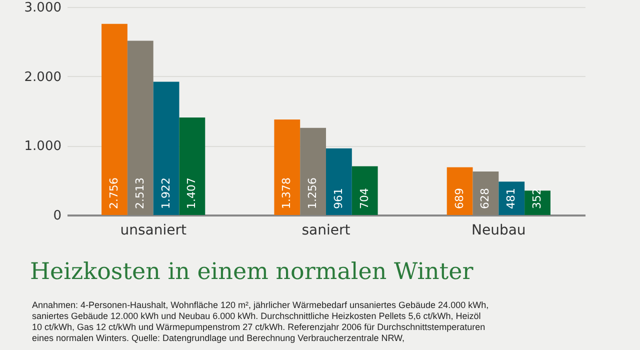 This screenshot has height=350, width=640. What do you see at coordinates (43, 77) in the screenshot?
I see `y-tick-label: 2.000` at bounding box center [43, 77].